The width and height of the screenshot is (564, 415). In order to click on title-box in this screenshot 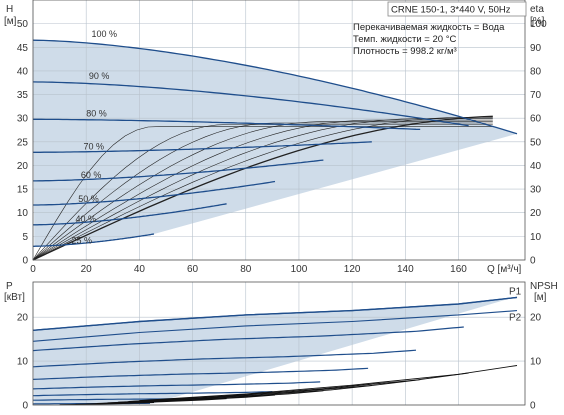, I will do `click(457, 9)`.